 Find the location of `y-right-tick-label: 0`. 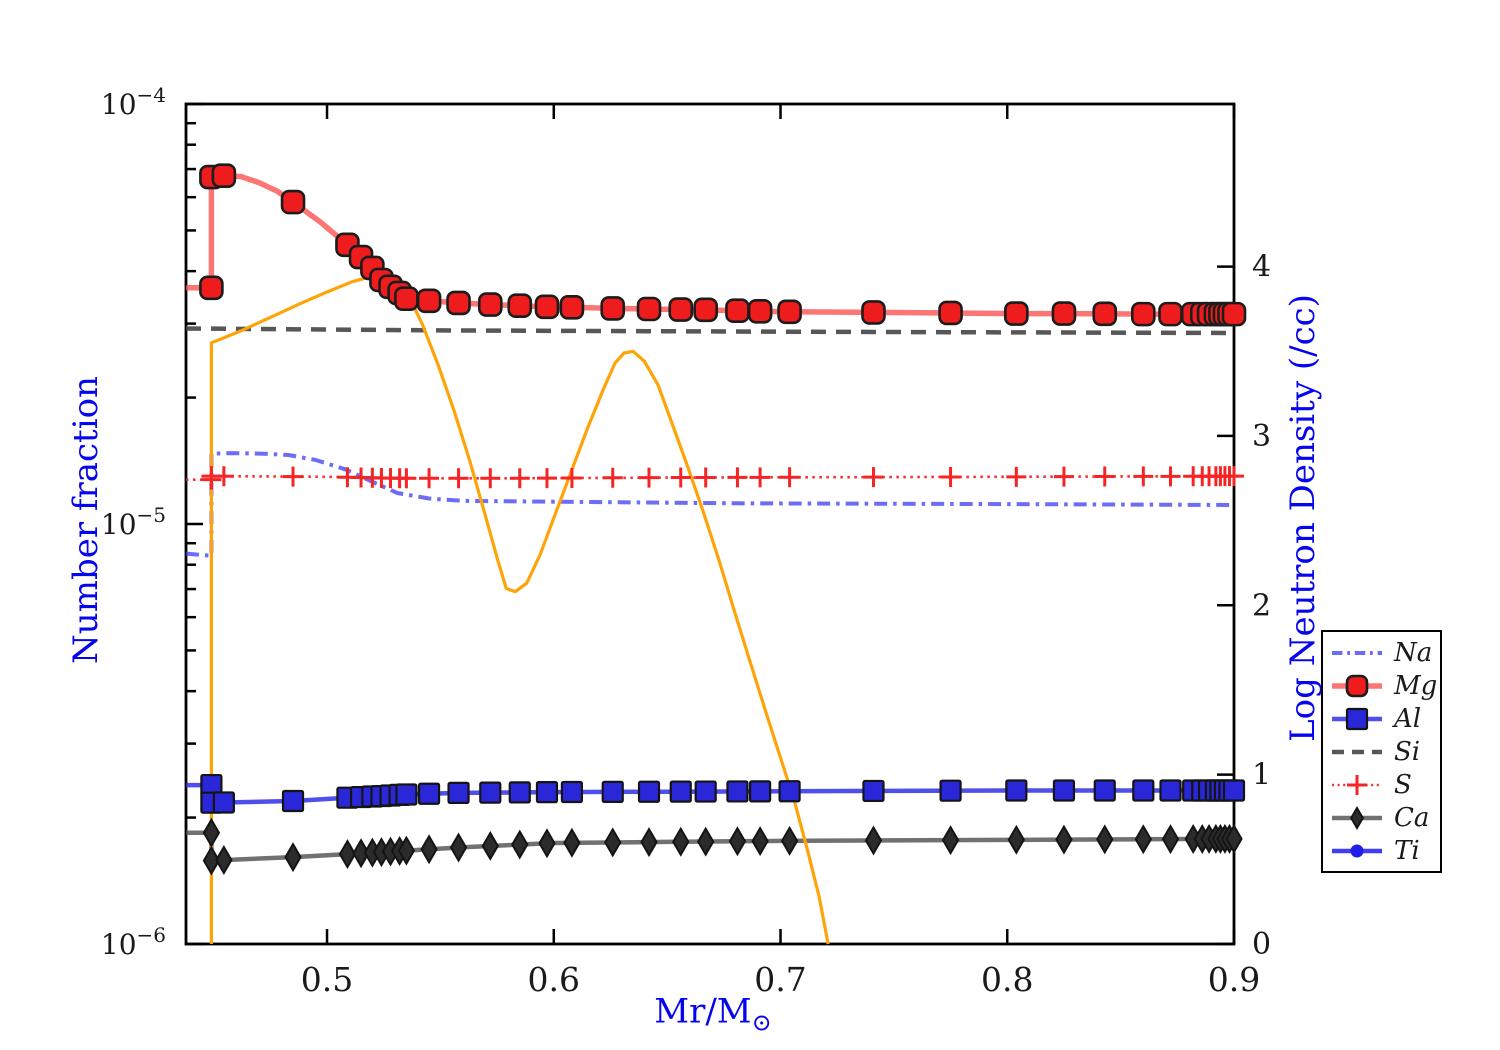

y-right-tick-label: 0 is located at coordinates (1261, 944).